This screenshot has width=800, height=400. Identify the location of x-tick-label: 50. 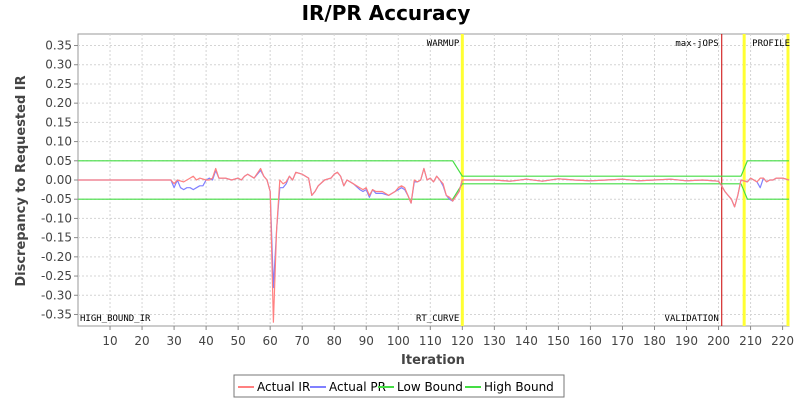
(237, 341).